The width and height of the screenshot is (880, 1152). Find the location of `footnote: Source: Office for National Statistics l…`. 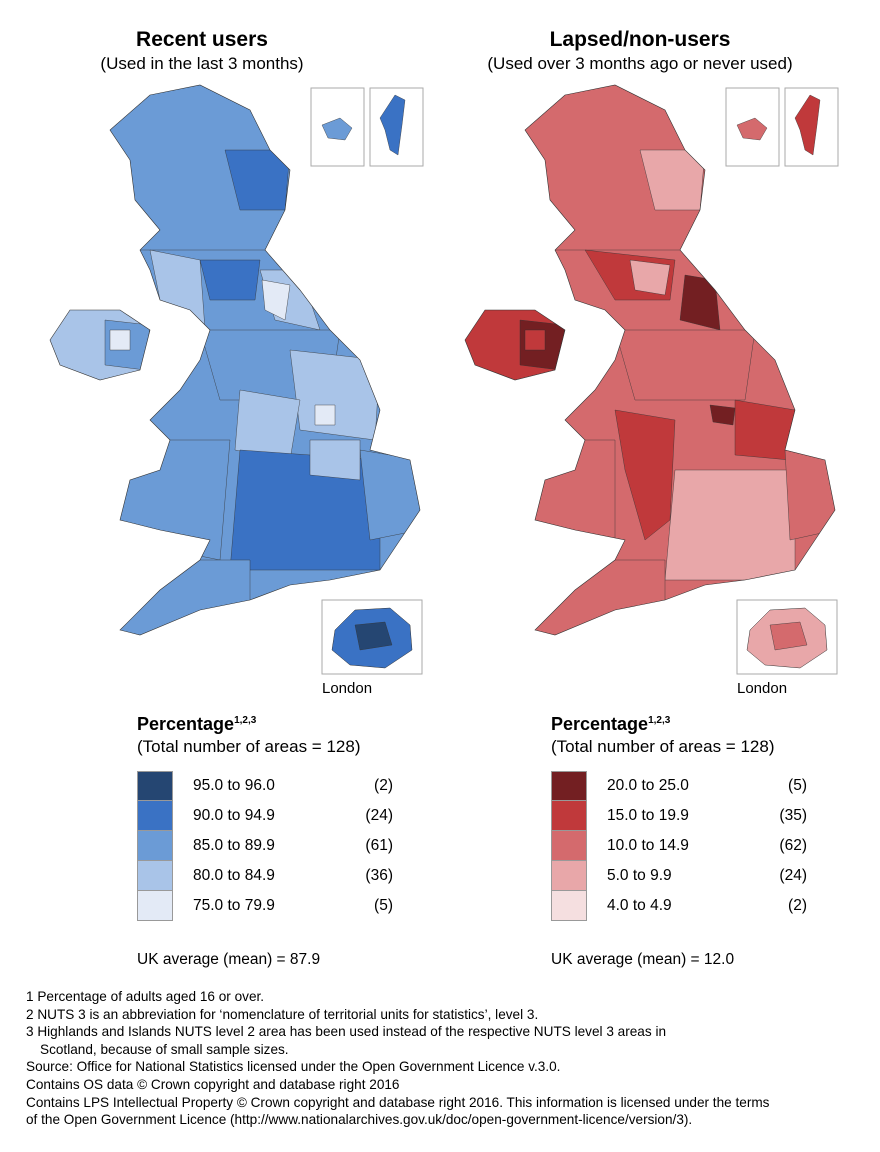

footnote: Source: Office for National Statistics l… is located at coordinates (293, 1067).